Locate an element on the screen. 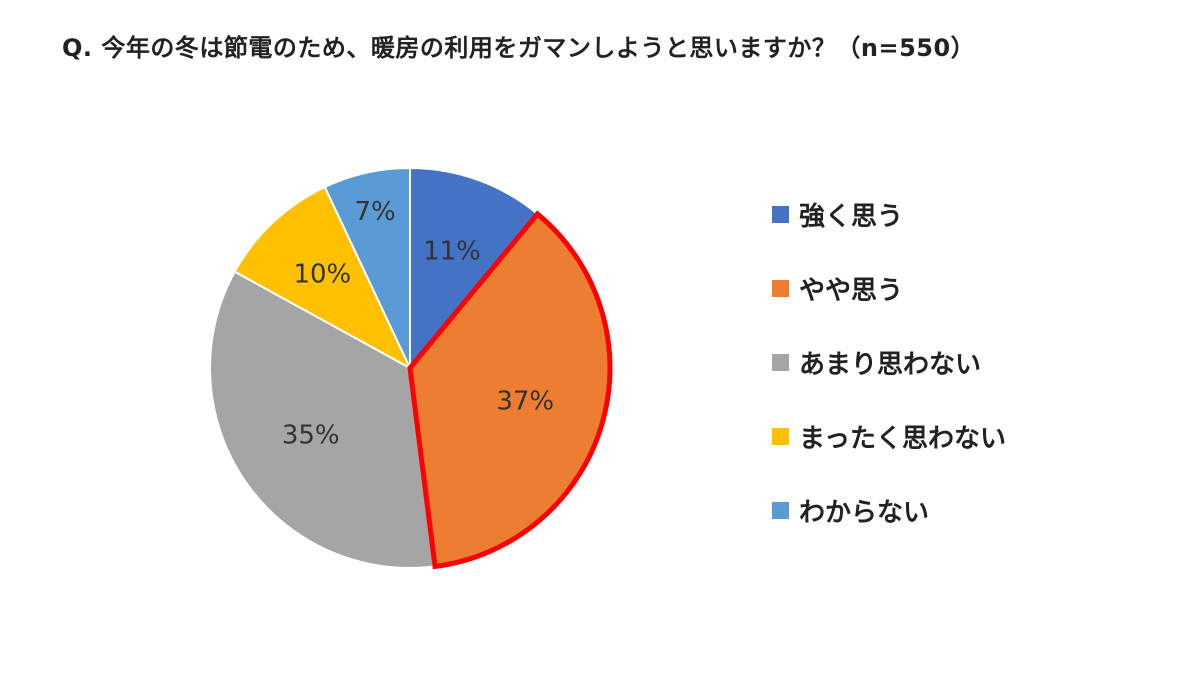  legend-item-2: やや思う is located at coordinates (889, 288).